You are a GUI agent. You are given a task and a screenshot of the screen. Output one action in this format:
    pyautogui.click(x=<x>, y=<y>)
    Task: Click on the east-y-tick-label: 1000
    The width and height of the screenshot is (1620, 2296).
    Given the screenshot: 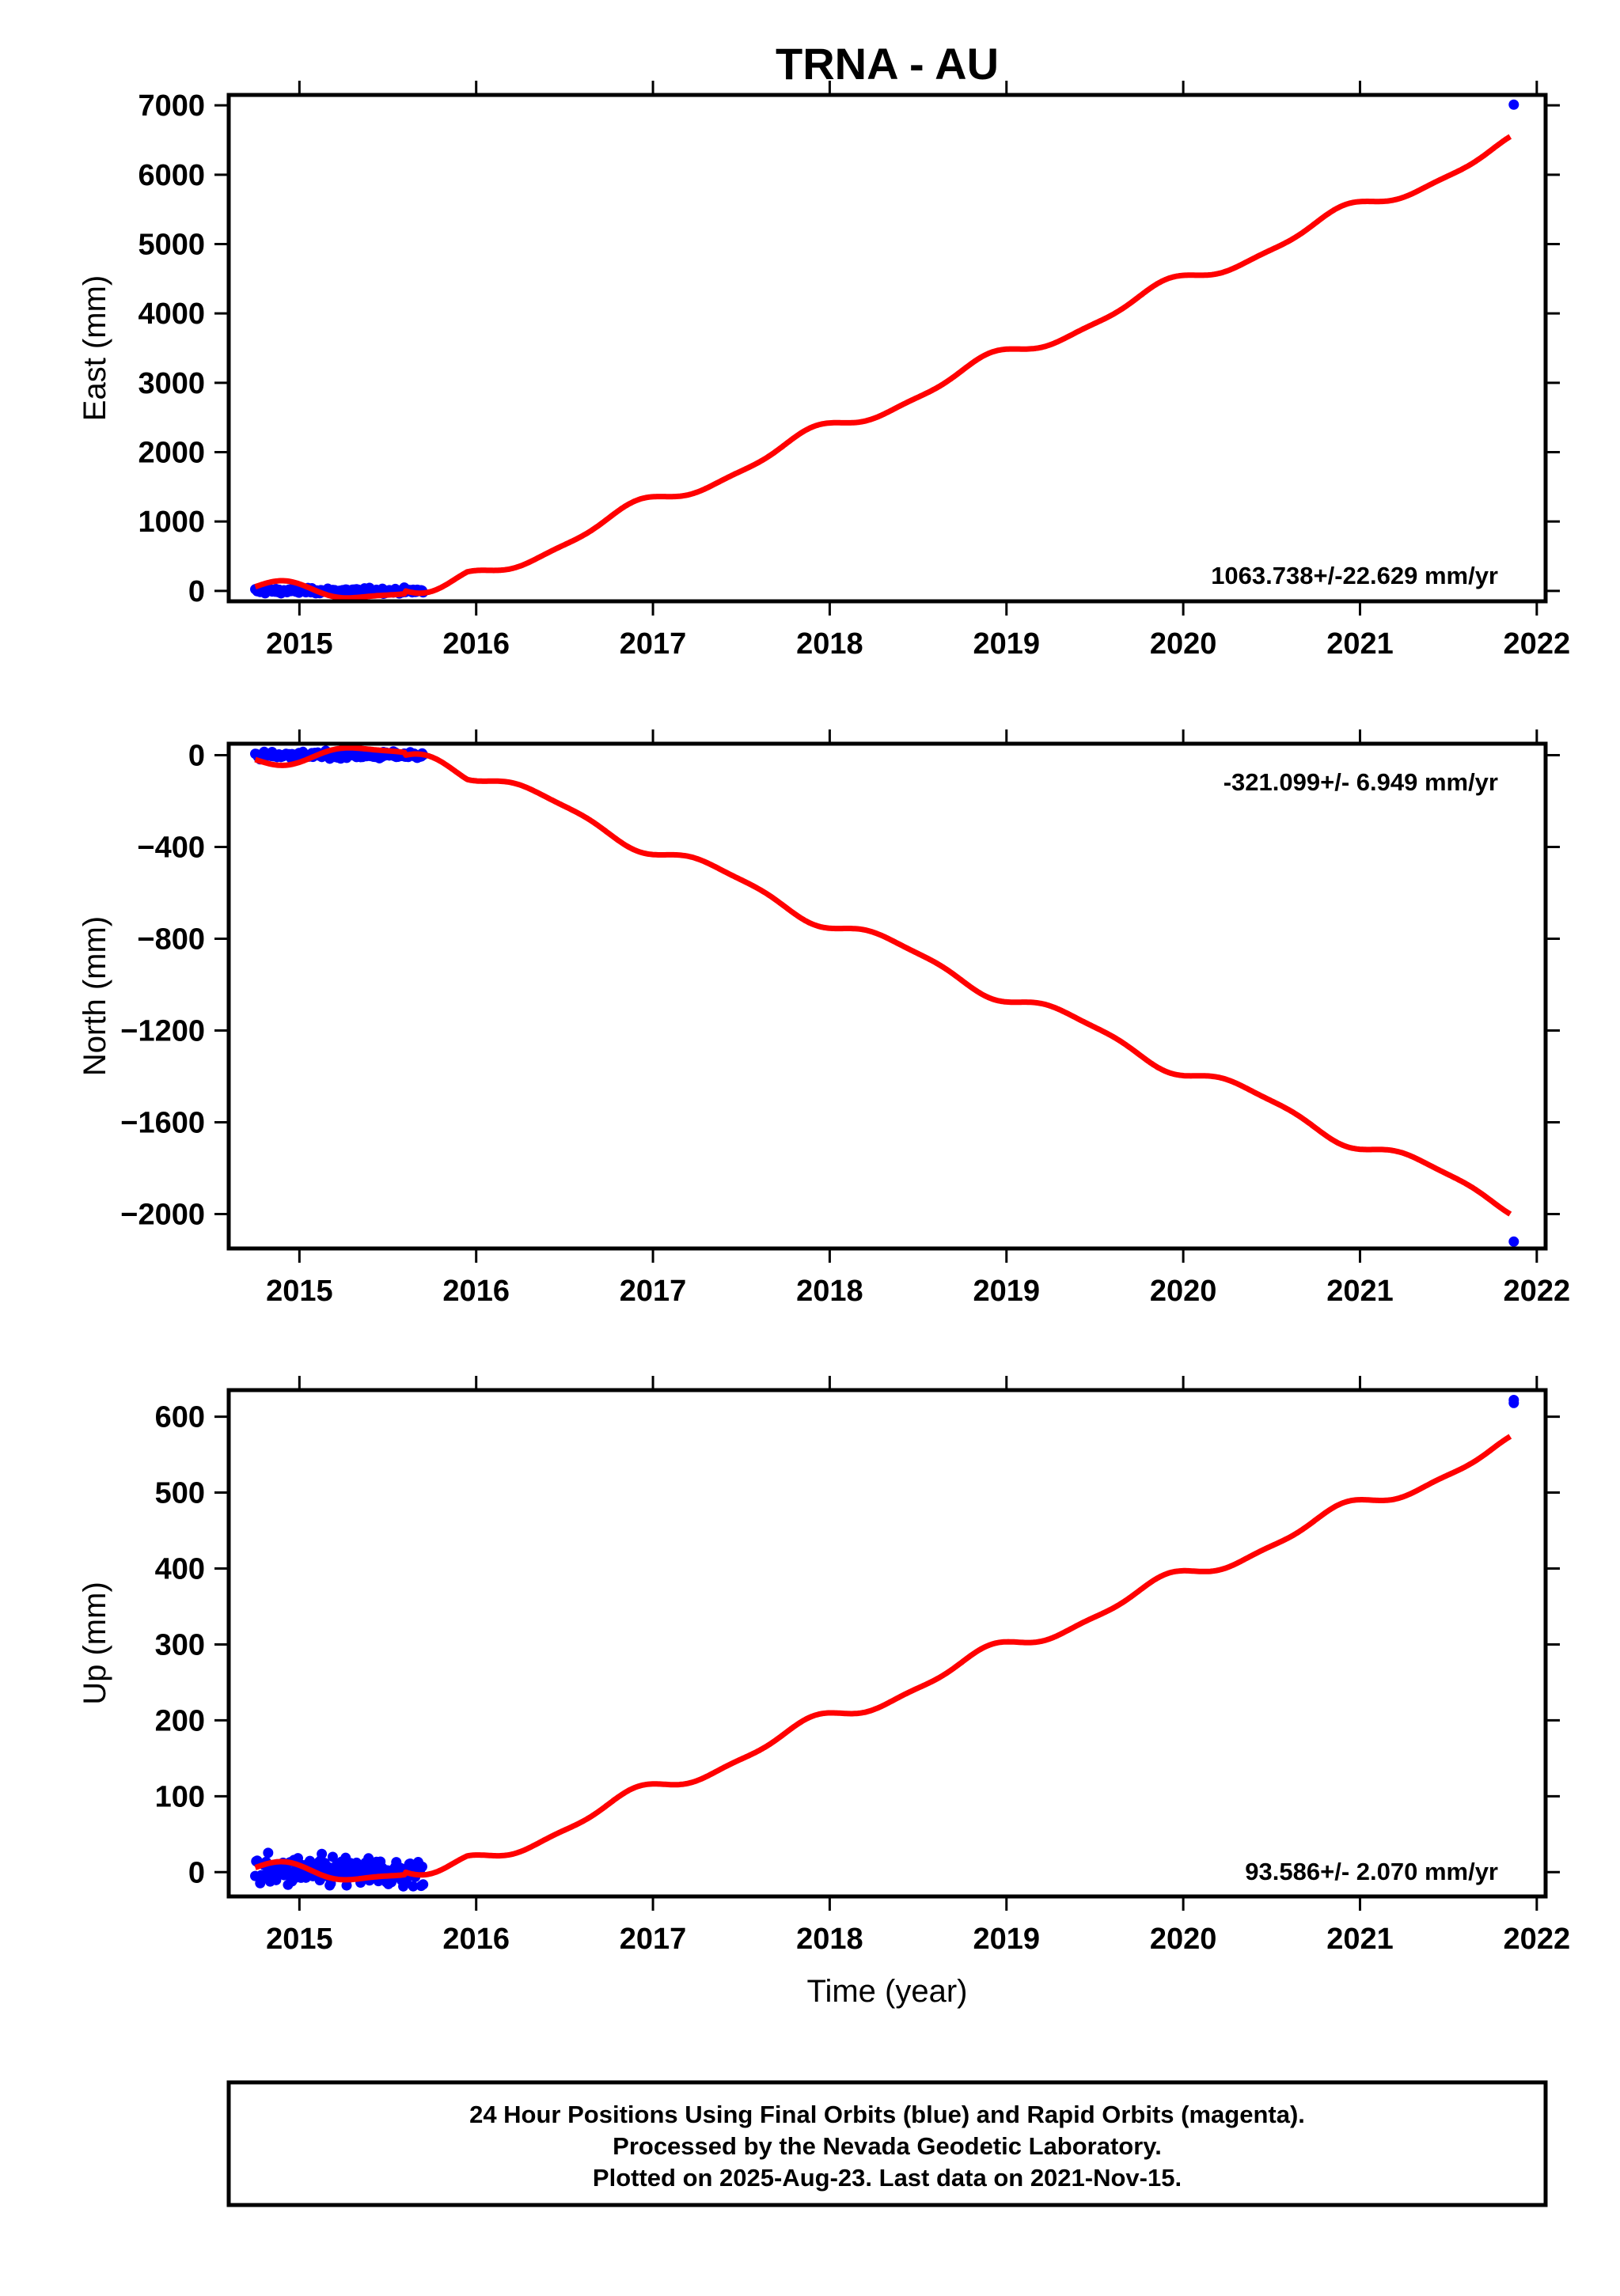 What is the action you would take?
    pyautogui.click(x=171, y=522)
    